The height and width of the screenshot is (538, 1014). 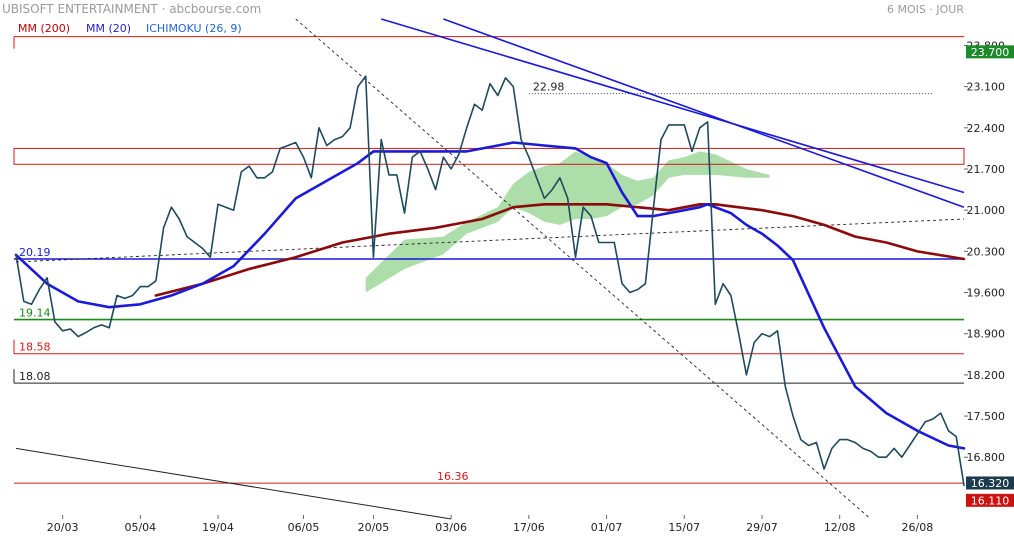 I want to click on y-tick-label-6: 21.000, so click(x=986, y=210).